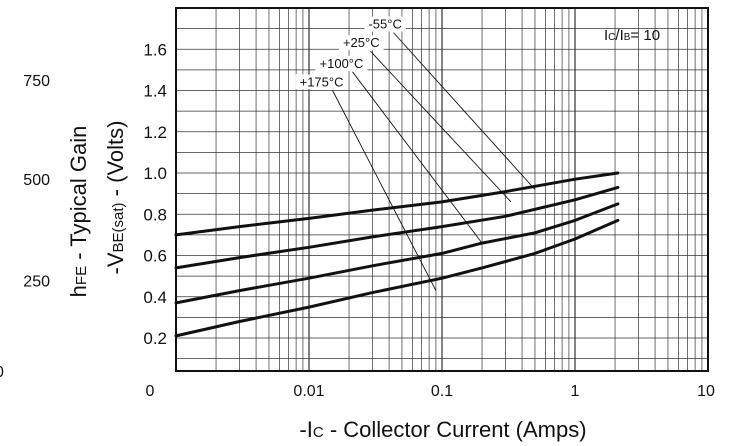 This screenshot has height=446, width=734. I want to click on secondary-y-tick-label: 0, so click(2, 372).